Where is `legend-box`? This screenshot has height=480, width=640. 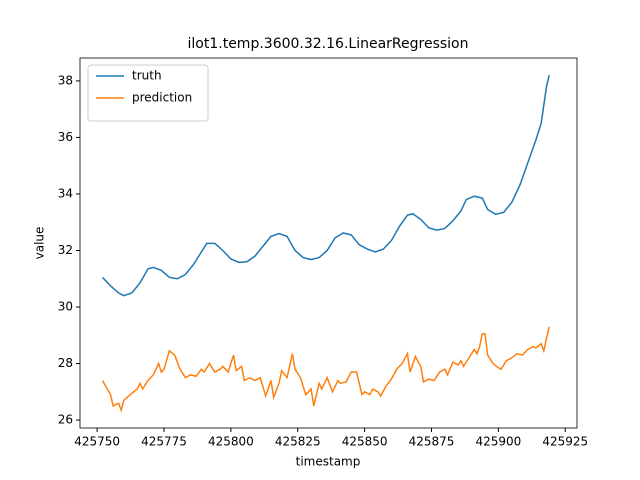
legend-box is located at coordinates (148, 93).